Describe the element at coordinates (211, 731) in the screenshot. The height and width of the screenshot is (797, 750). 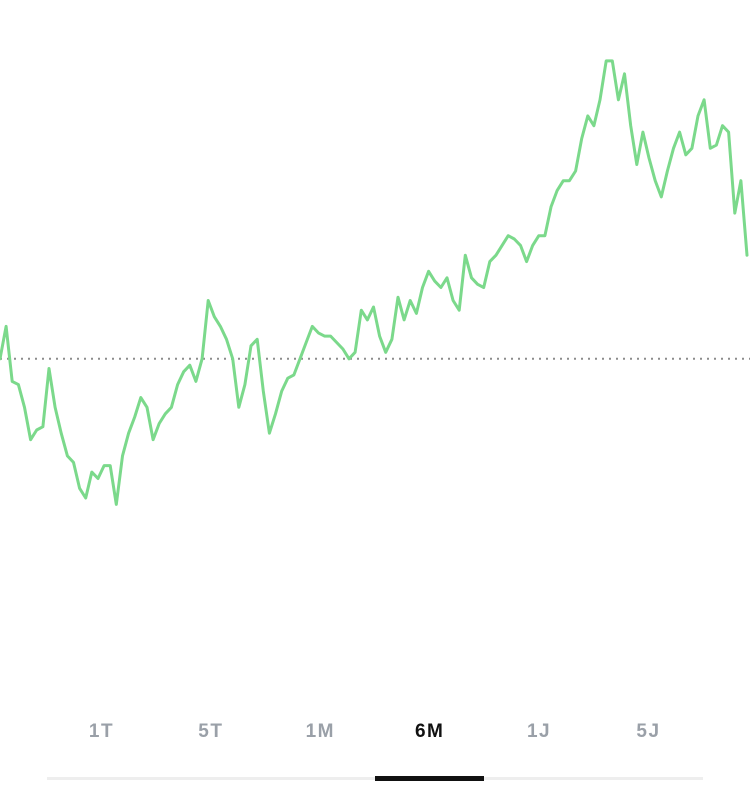
I see `tab-5t: 5T` at that location.